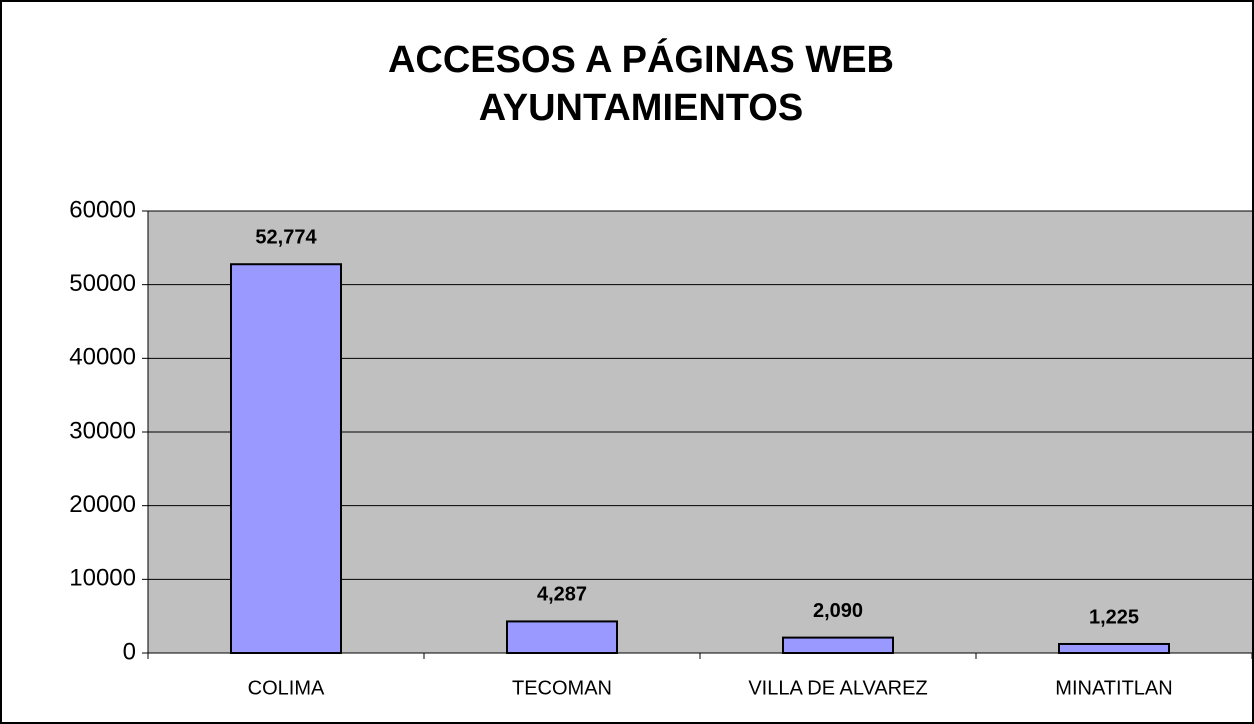  I want to click on x-tick-label: COLIMA, so click(286, 688).